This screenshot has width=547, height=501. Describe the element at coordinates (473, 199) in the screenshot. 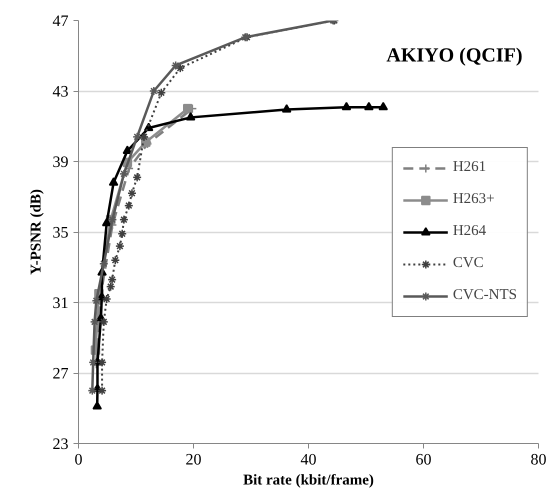

I see `legend-label: H263+` at that location.